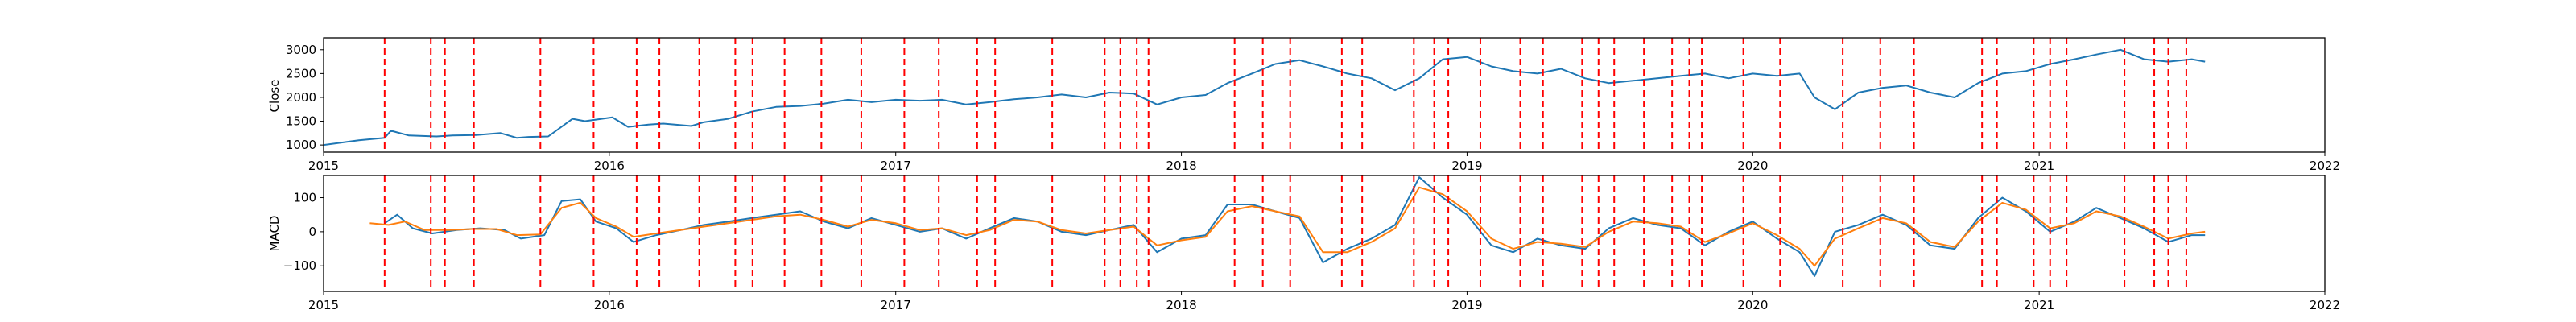  What do you see at coordinates (301, 97) in the screenshot?
I see `close-y-tick-label: 2000` at bounding box center [301, 97].